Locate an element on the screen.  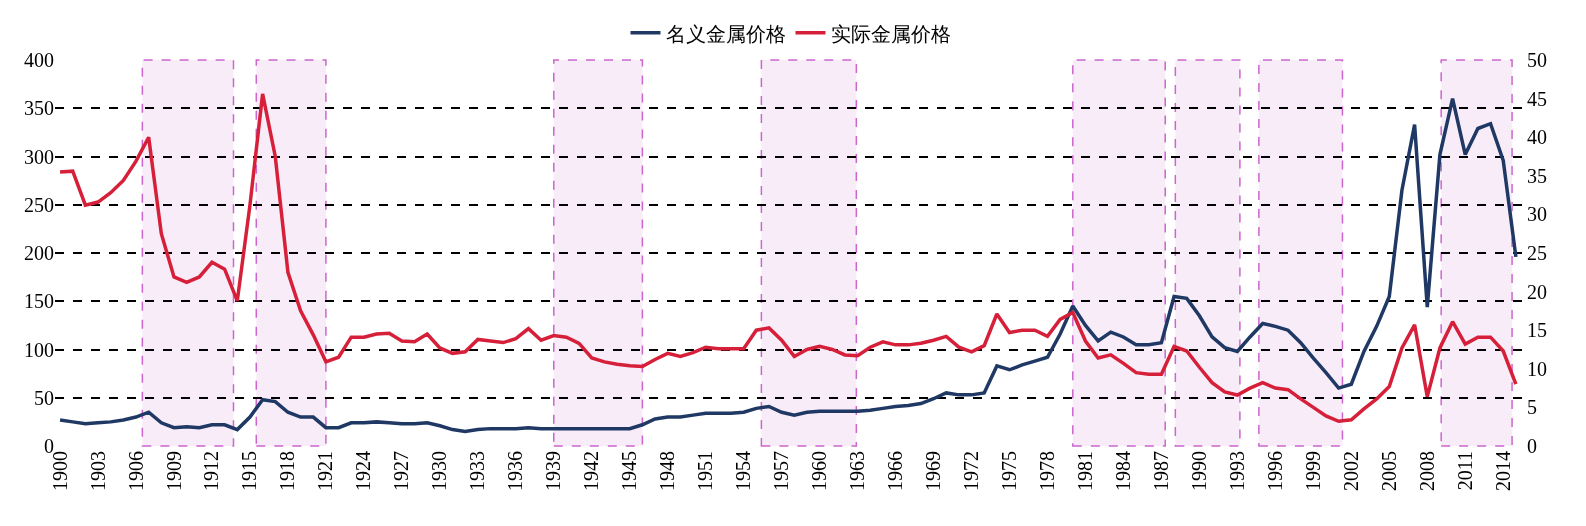
x-tick-label: 1912 is located at coordinates (211, 471).